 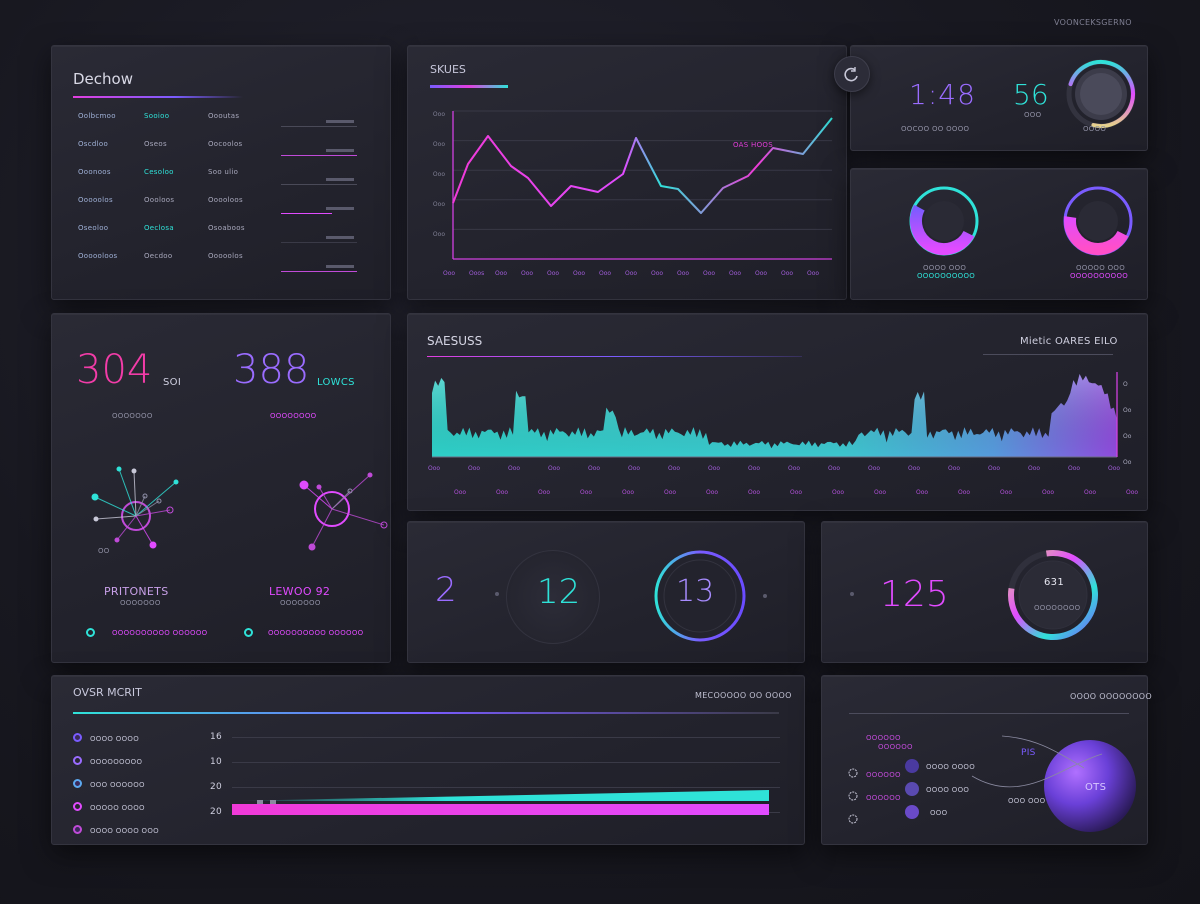 I want to click on sales-right-title: Mietic OARES EILO, so click(x=1069, y=341).